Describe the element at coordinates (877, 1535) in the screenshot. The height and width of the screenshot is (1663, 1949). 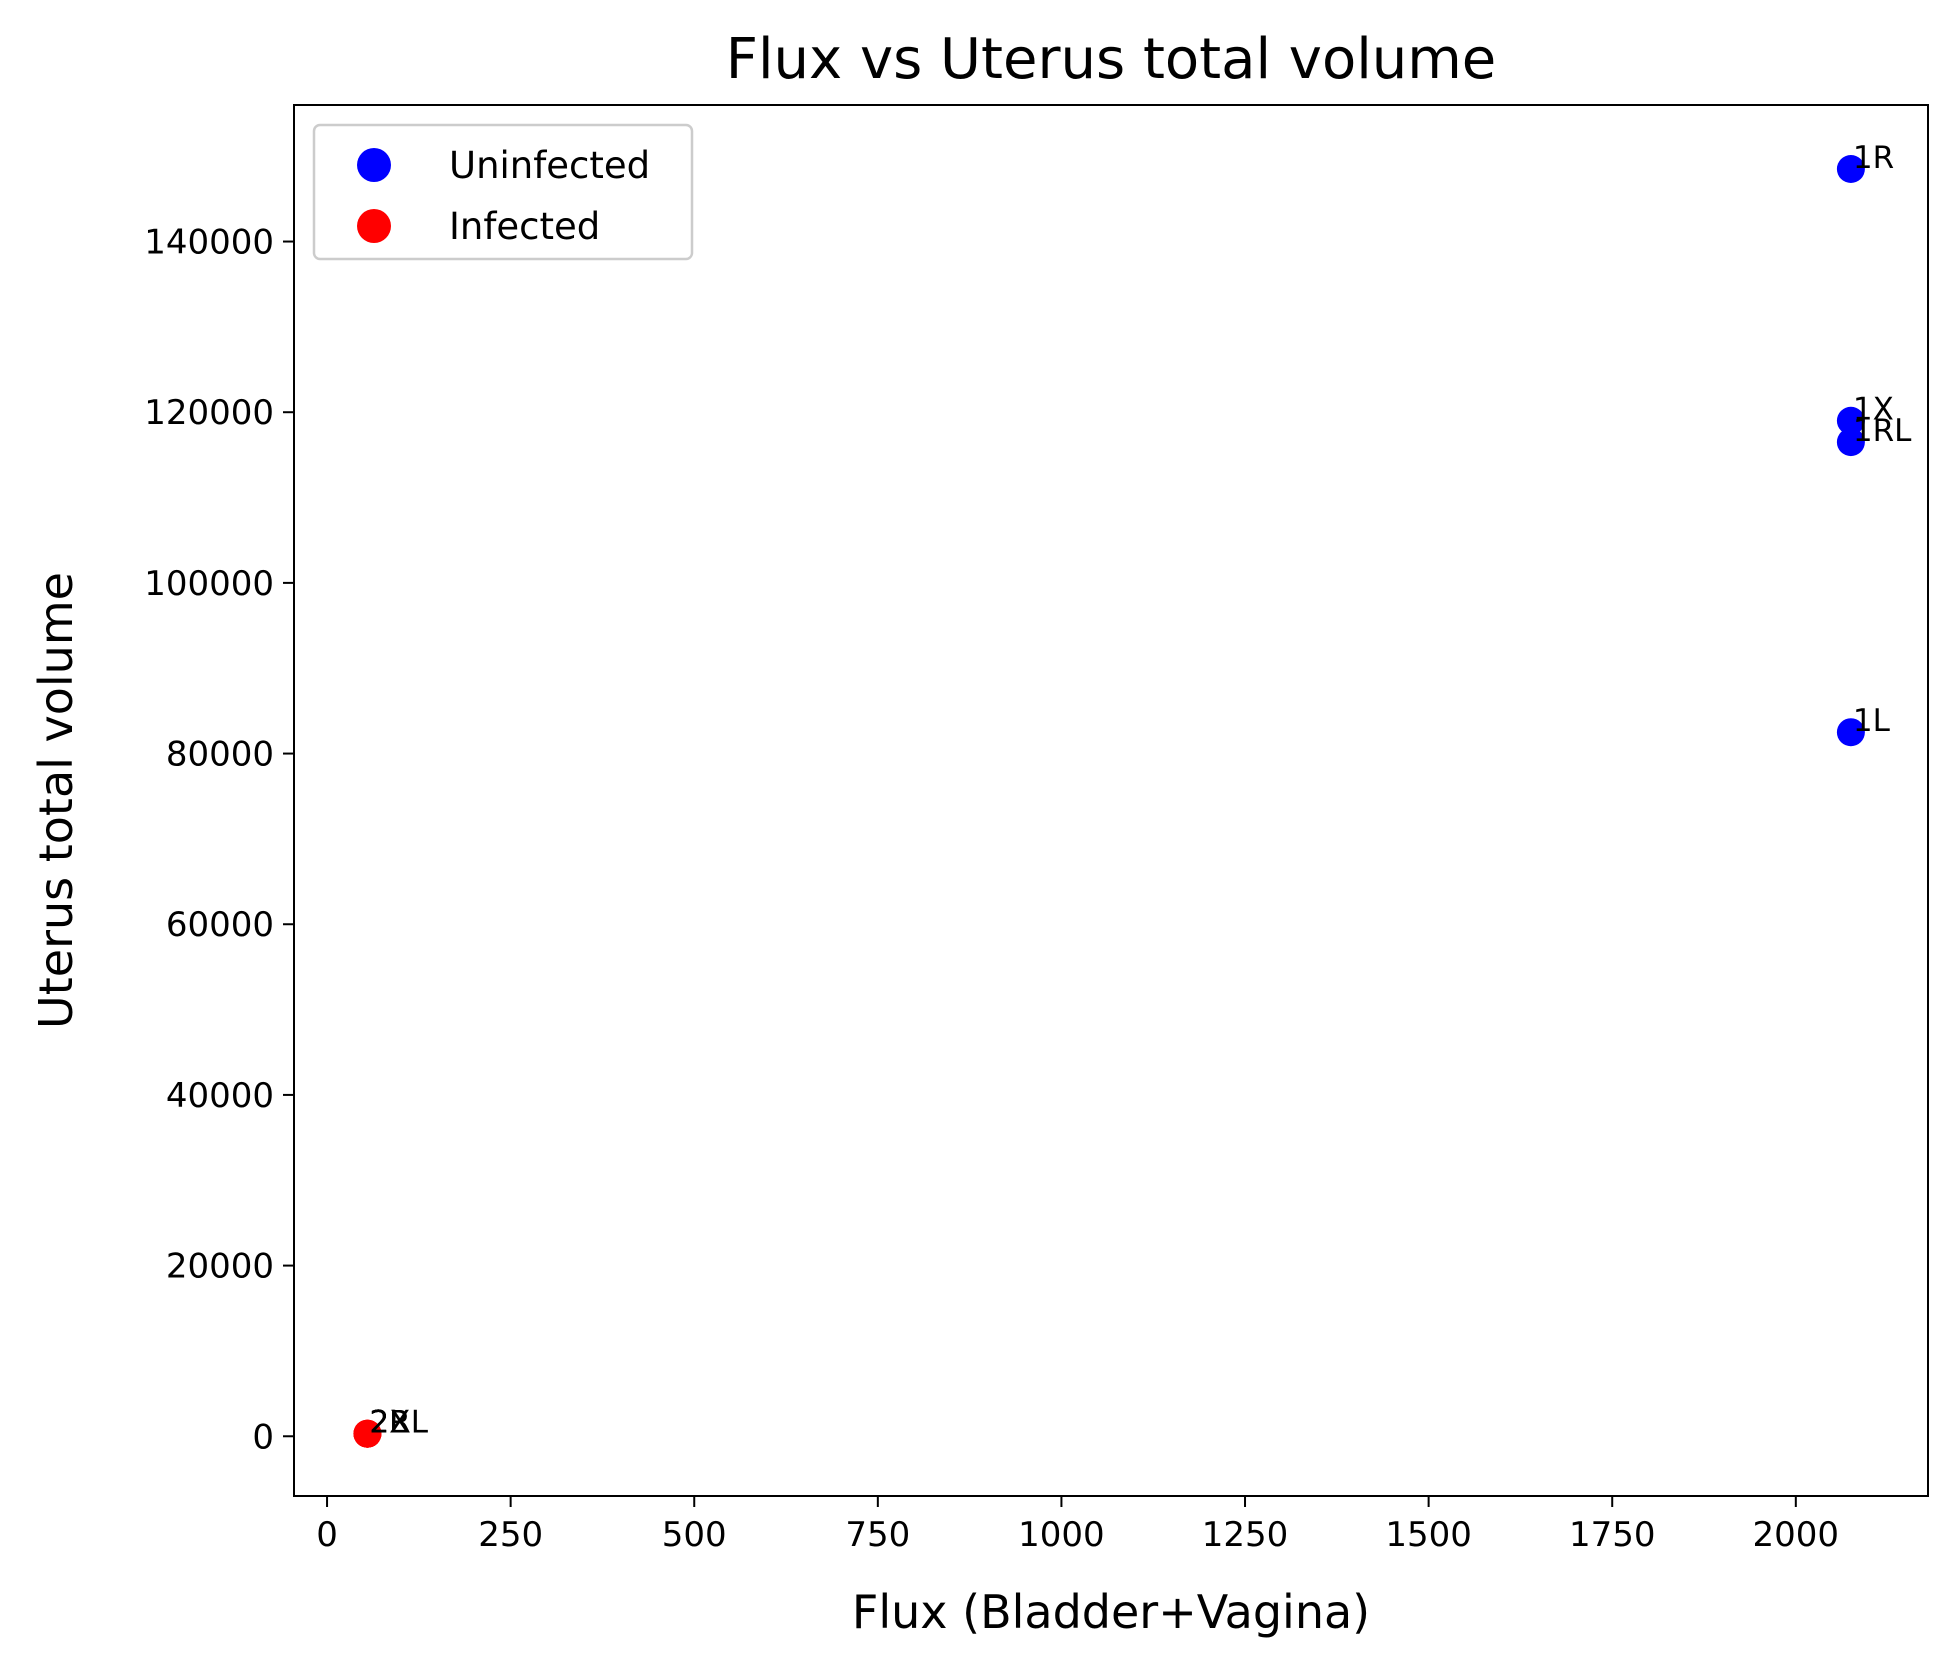
I see `x-tick-label: 750` at that location.